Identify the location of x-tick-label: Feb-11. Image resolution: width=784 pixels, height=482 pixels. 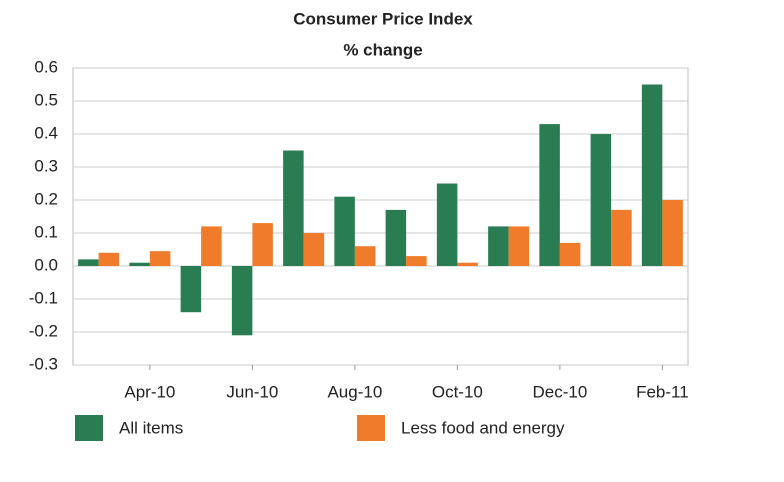
(662, 391).